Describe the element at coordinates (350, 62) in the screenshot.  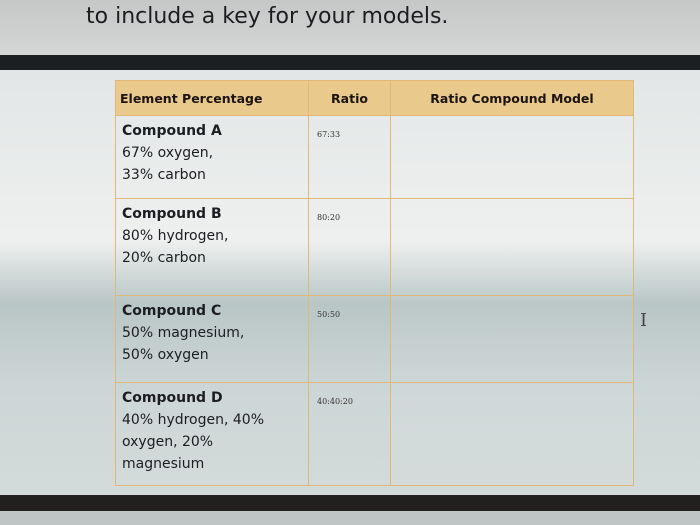
I see `divider-bar` at that location.